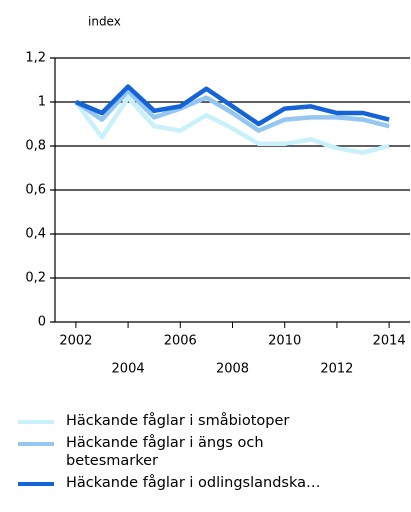  I want to click on legend-item: Häckande fåglar i småbiotoper, so click(208, 421).